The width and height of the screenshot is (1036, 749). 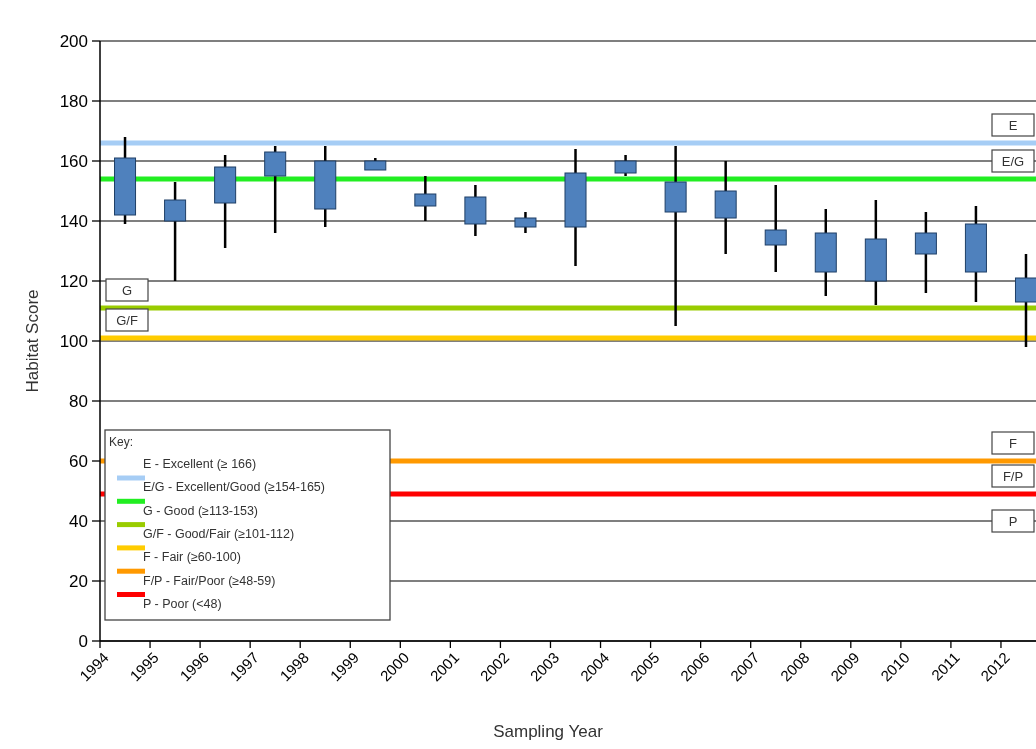 I want to click on legend-title: Key:, so click(x=121, y=442).